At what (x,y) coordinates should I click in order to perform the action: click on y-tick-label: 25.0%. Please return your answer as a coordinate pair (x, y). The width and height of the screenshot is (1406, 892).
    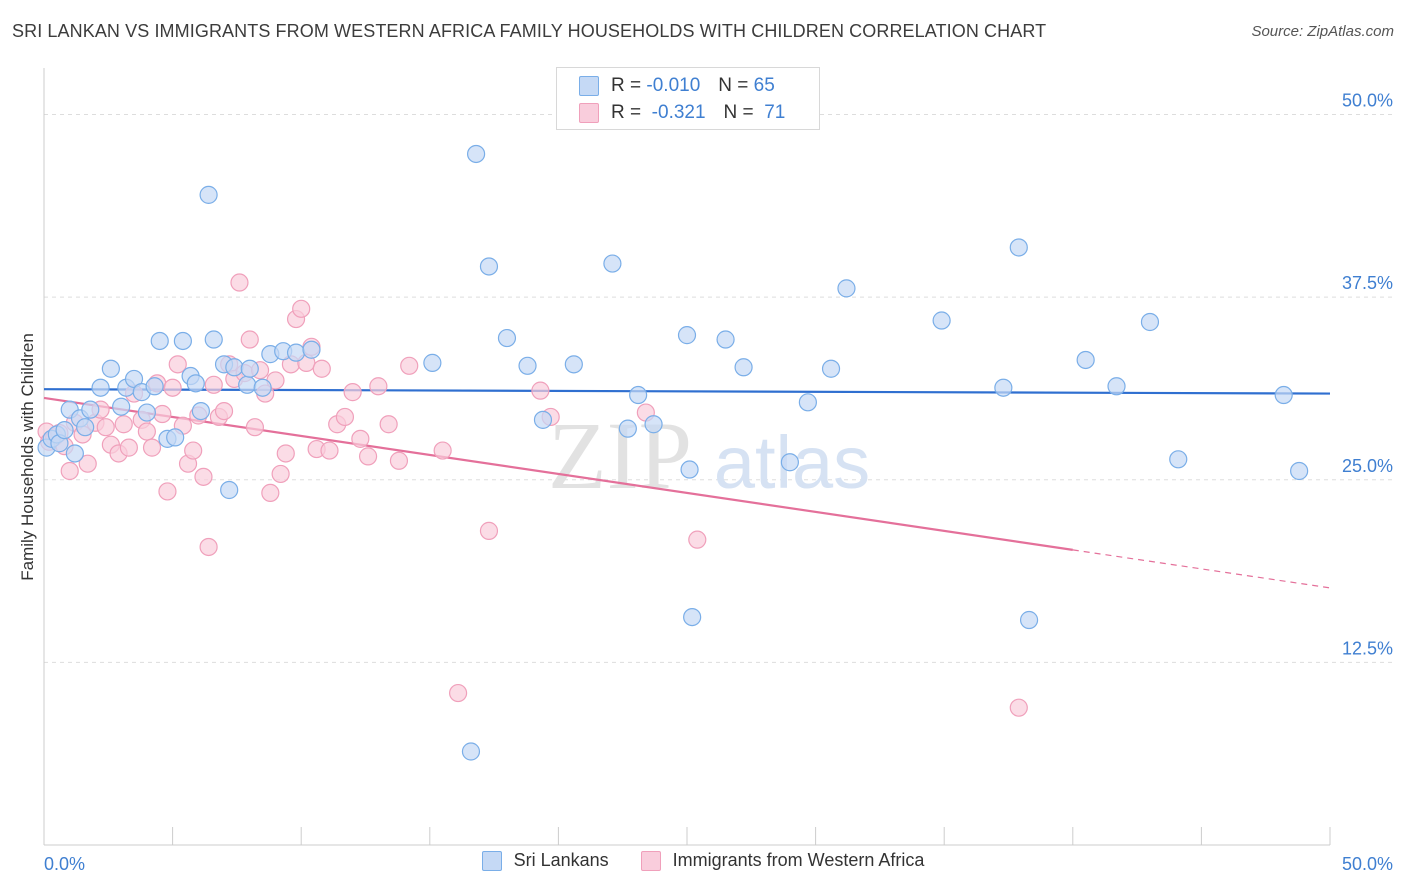
    Looking at the image, I should click on (1367, 466).